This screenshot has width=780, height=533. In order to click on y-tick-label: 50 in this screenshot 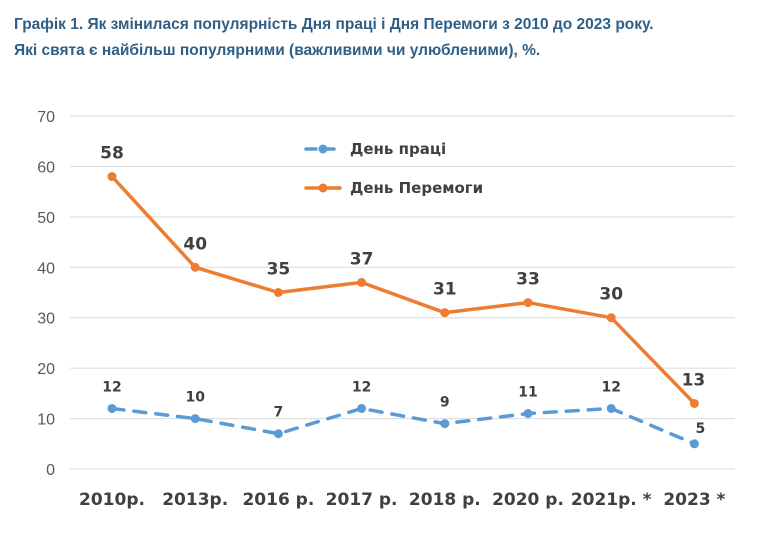, I will do `click(46, 218)`.